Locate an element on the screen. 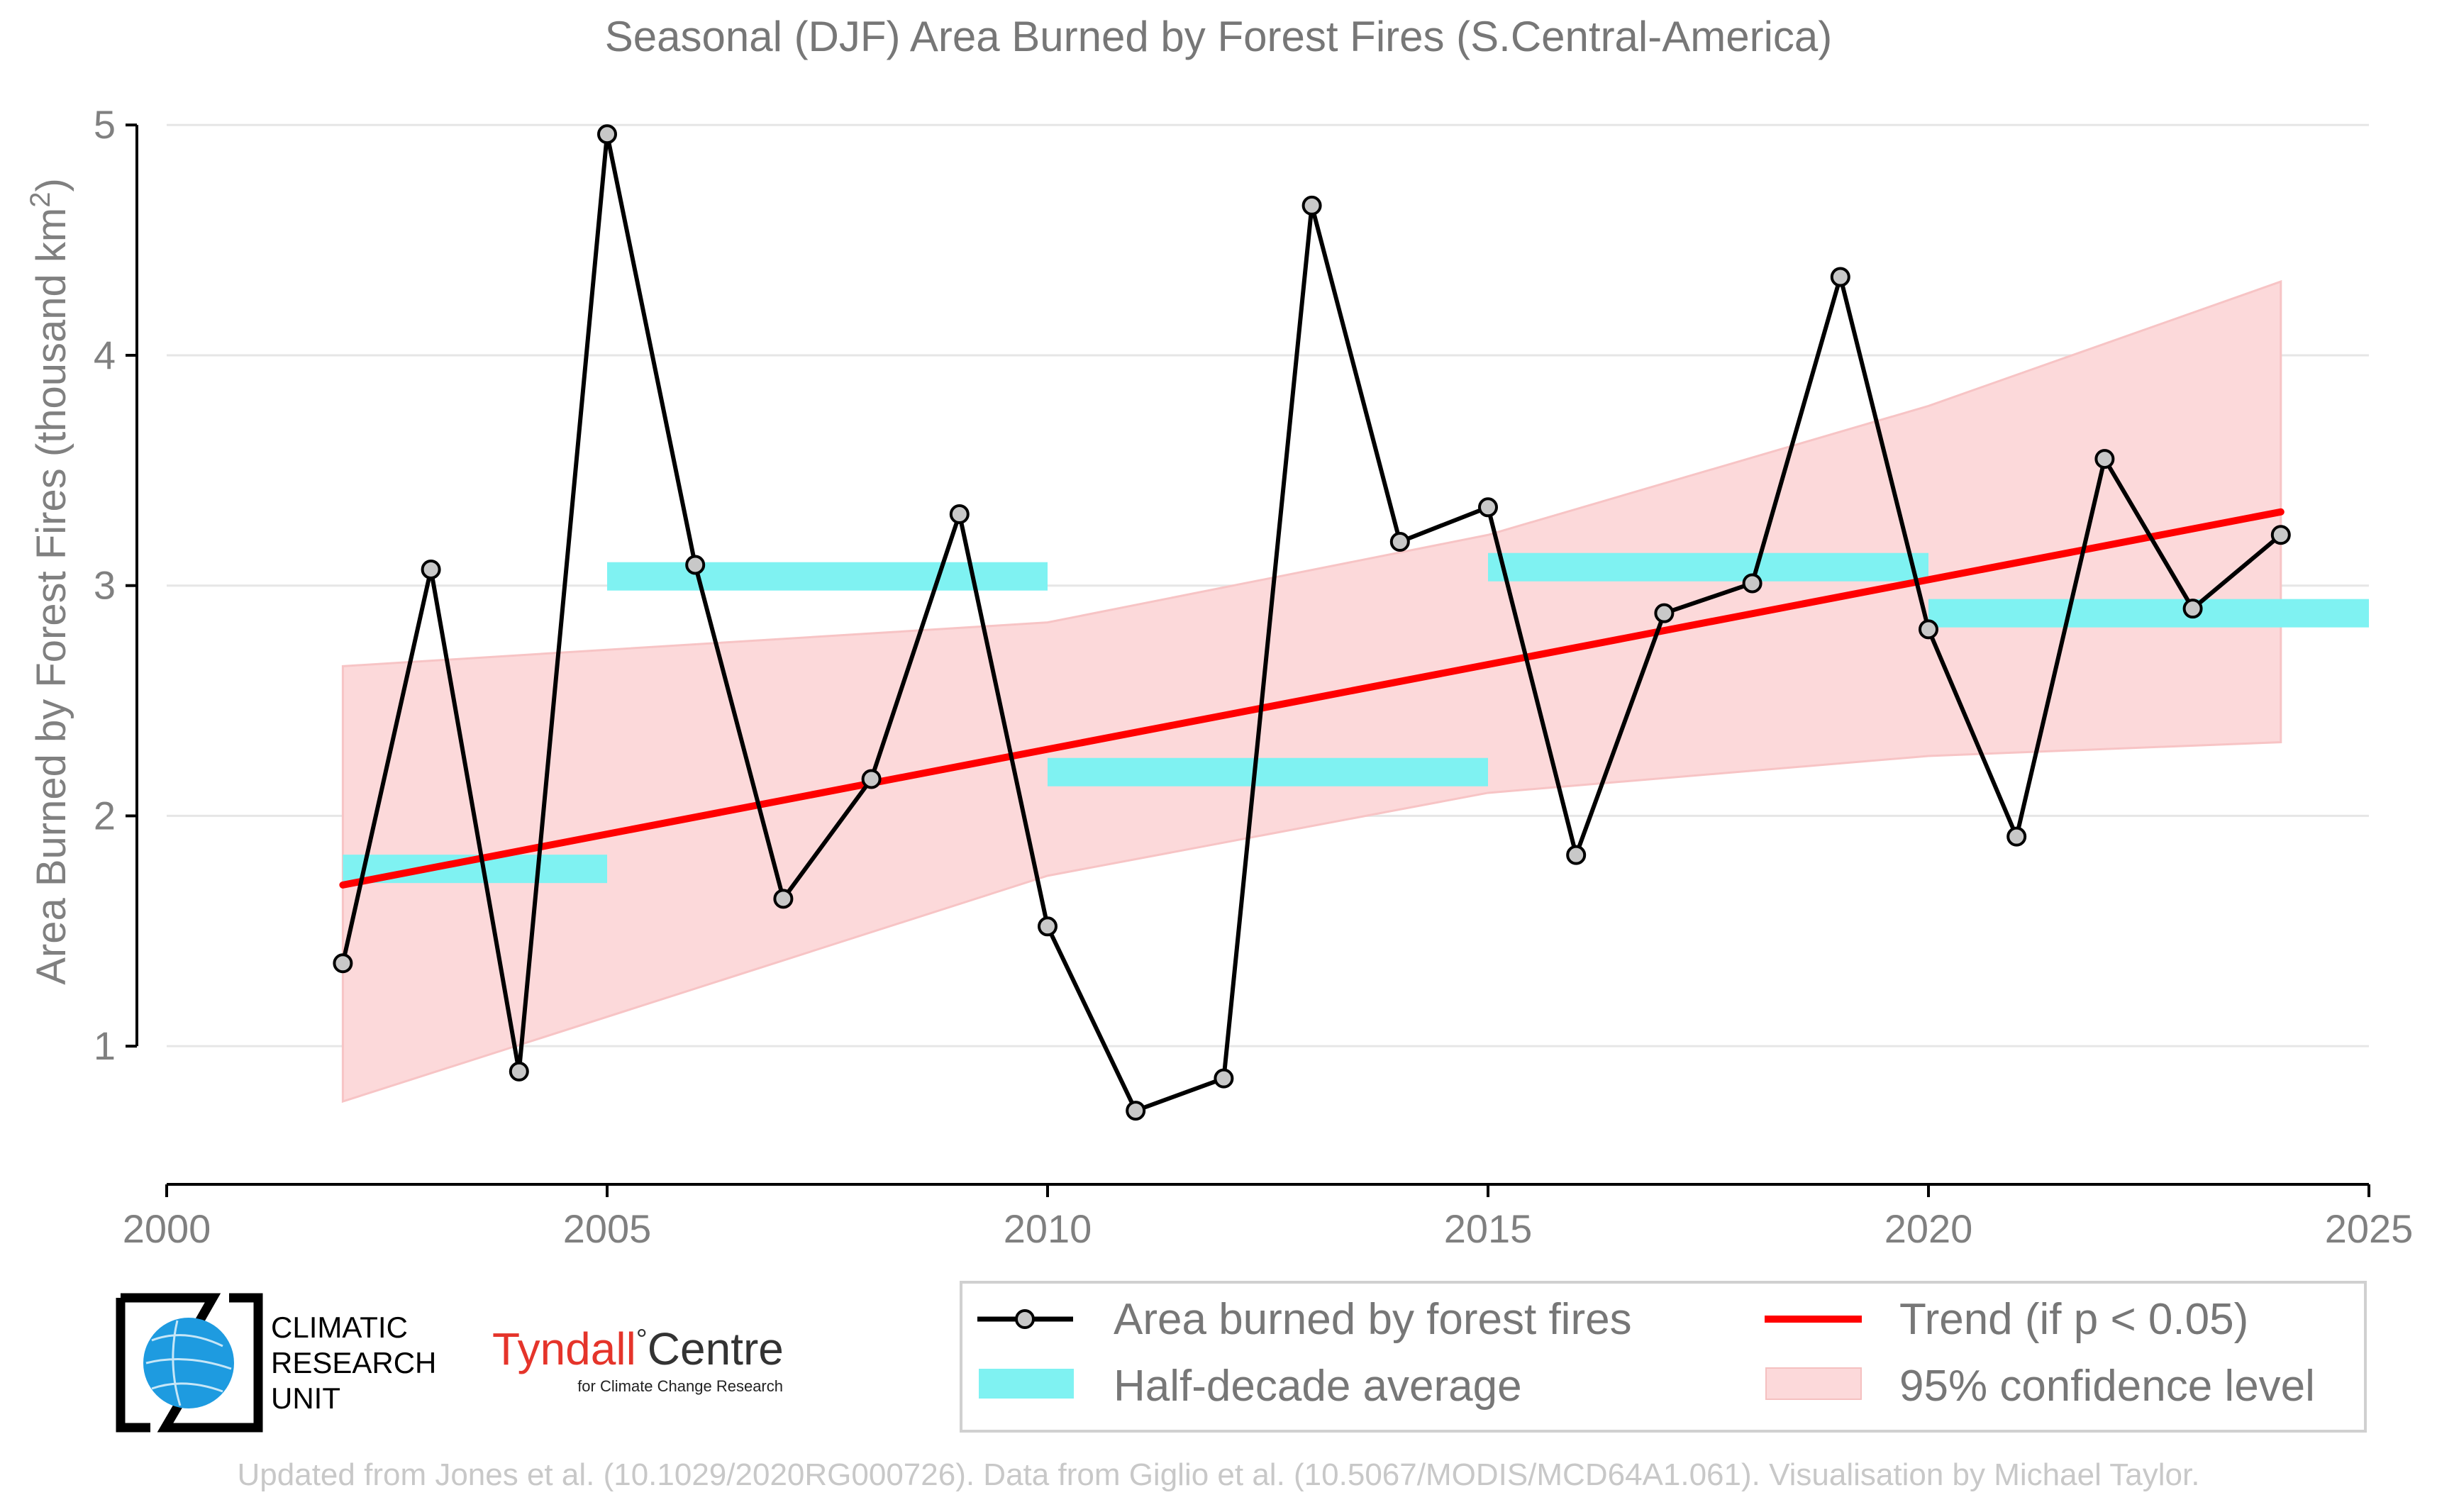 The width and height of the screenshot is (2437, 1512). x-tick-label: 2015 is located at coordinates (1488, 1228).